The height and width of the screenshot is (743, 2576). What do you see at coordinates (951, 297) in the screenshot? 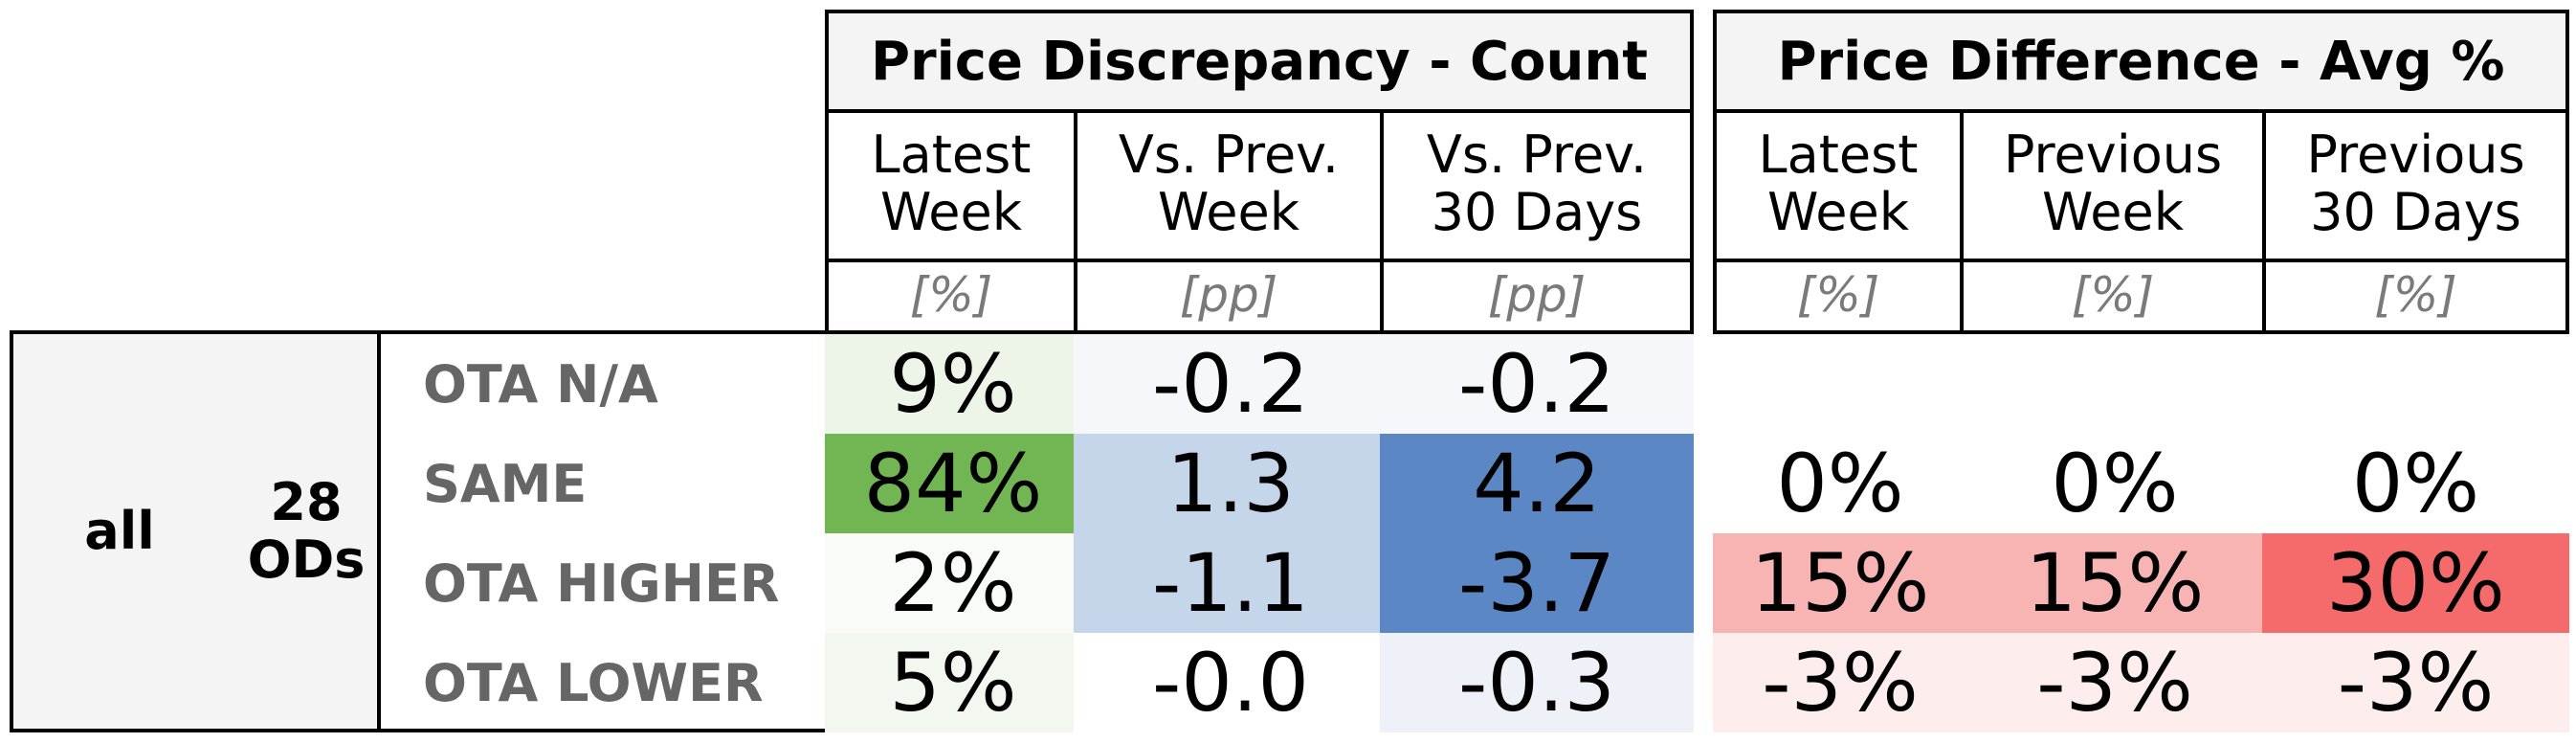
I see `left-col-unit-0: [%]` at bounding box center [951, 297].